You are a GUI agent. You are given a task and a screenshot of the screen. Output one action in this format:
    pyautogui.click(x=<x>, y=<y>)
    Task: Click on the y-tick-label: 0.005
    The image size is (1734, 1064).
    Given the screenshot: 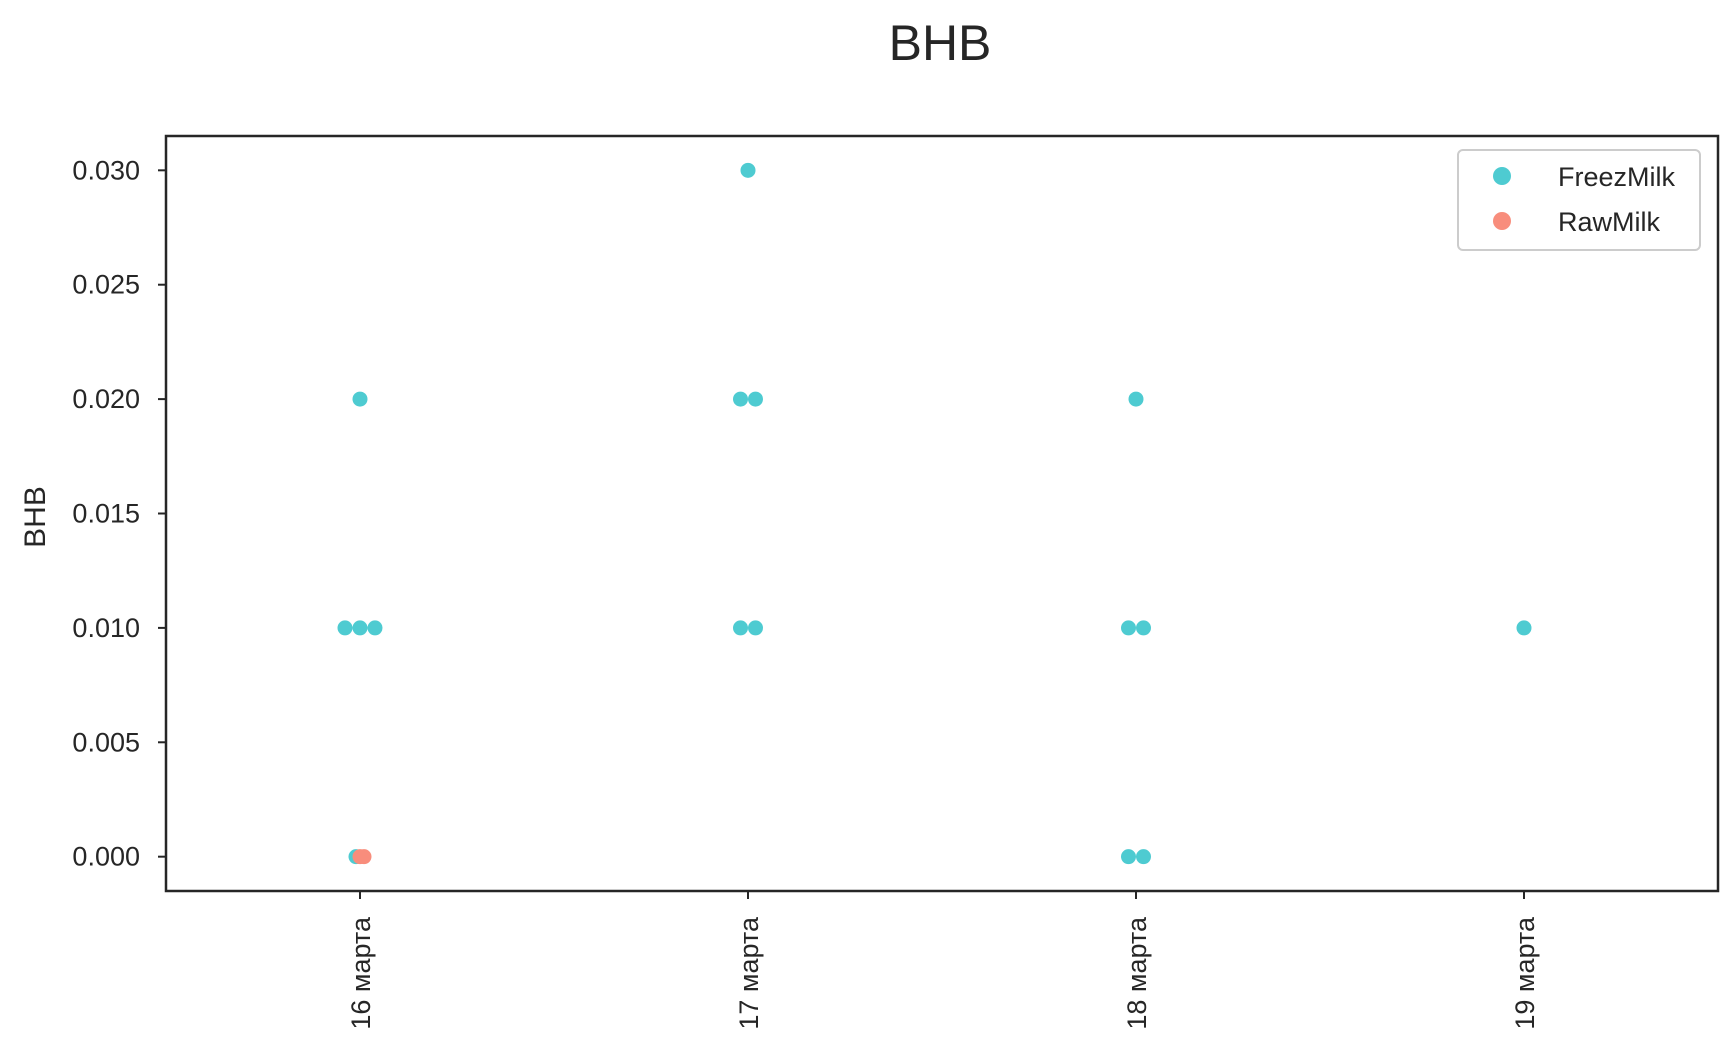 What is the action you would take?
    pyautogui.click(x=106, y=742)
    